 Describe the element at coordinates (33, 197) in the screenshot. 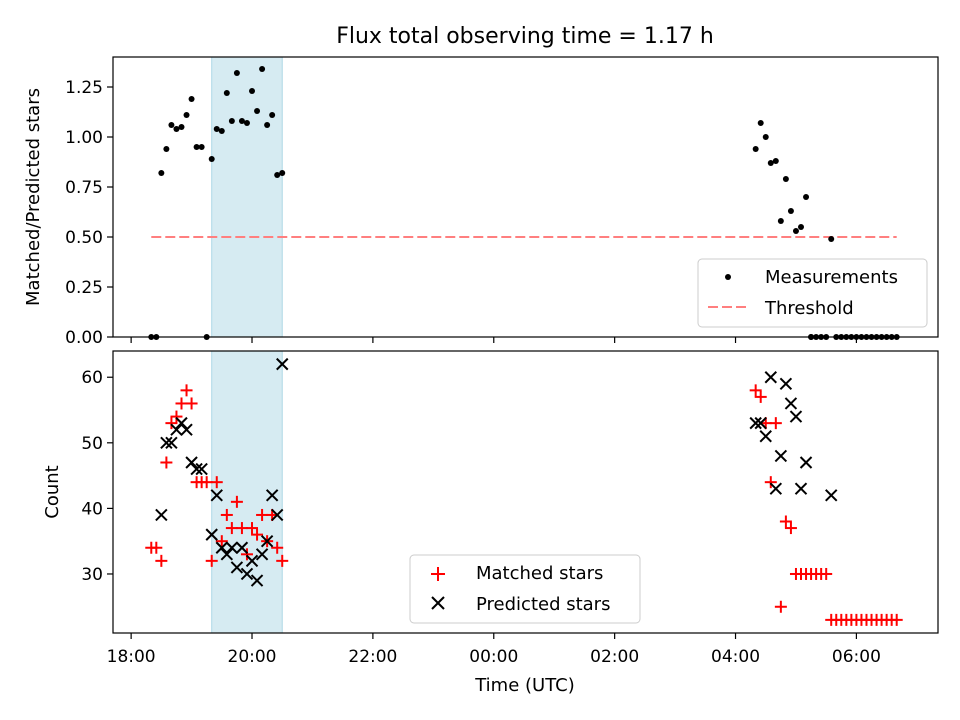

I see `top-y-axis-label: Matched/Predicted stars` at that location.